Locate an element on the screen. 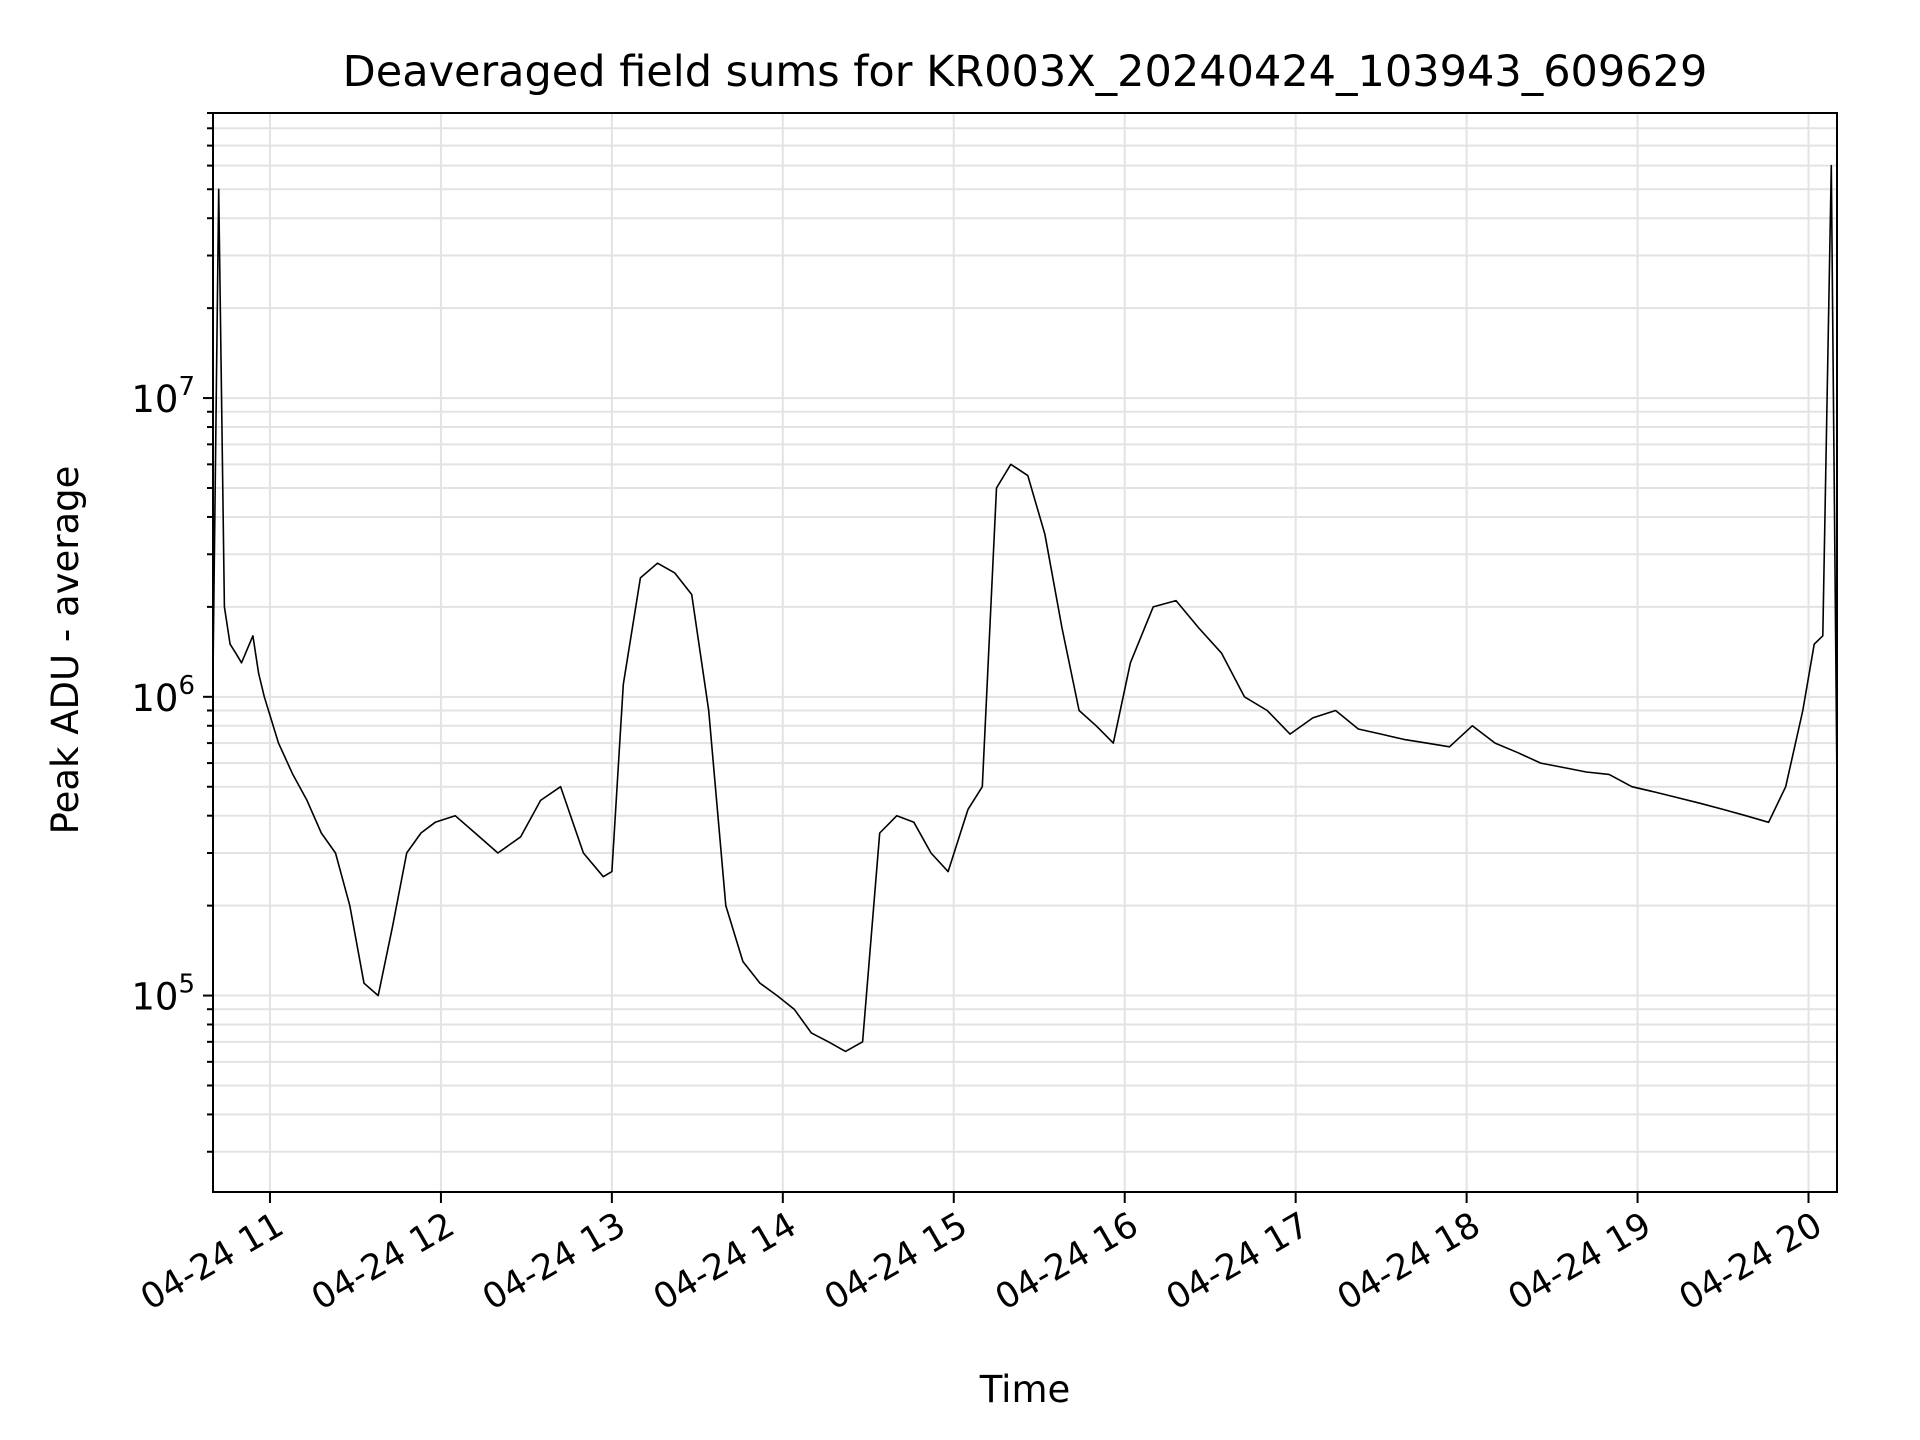 The height and width of the screenshot is (1440, 1920). y-tick-label: 10⁵ is located at coordinates (163, 994).